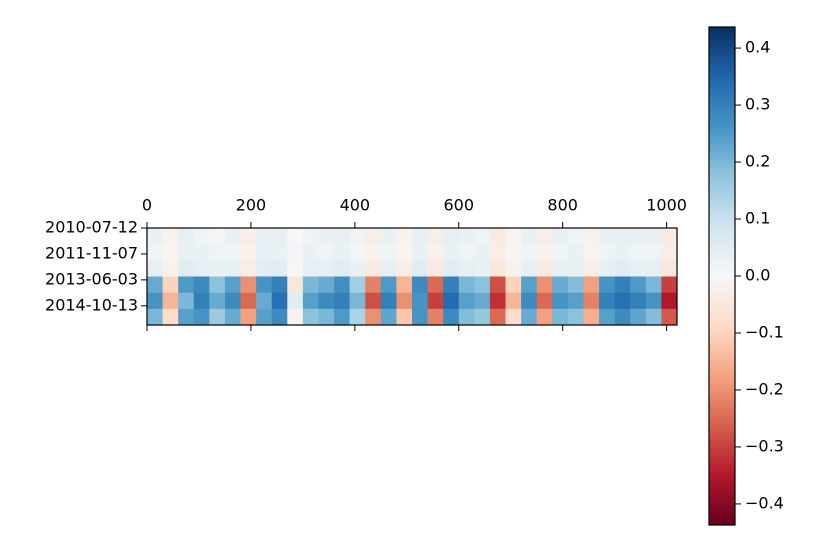 The width and height of the screenshot is (830, 558). Describe the element at coordinates (91, 278) in the screenshot. I see `y-tick-label: 2013-06-03` at that location.